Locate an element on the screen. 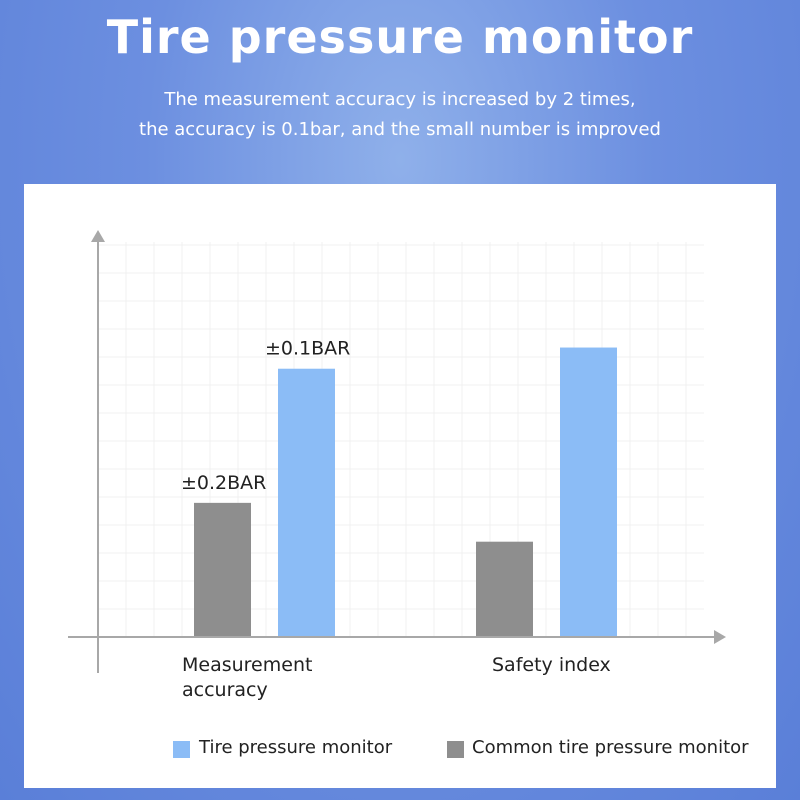 The width and height of the screenshot is (800, 800). legend-swatch-tire-pressure-monitor is located at coordinates (181, 749).